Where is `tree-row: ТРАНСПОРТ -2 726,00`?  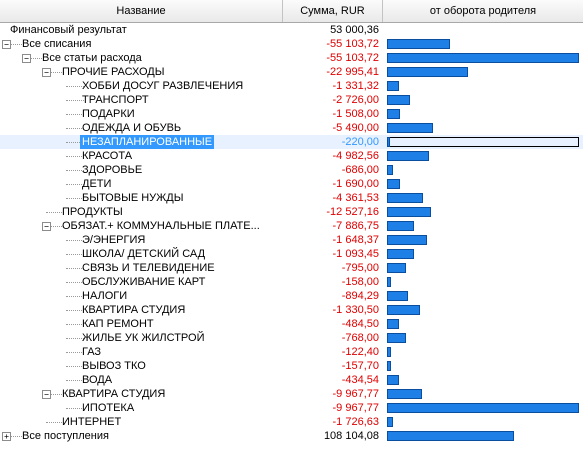
tree-row: ТРАНСПОРТ -2 726,00 is located at coordinates (291, 100).